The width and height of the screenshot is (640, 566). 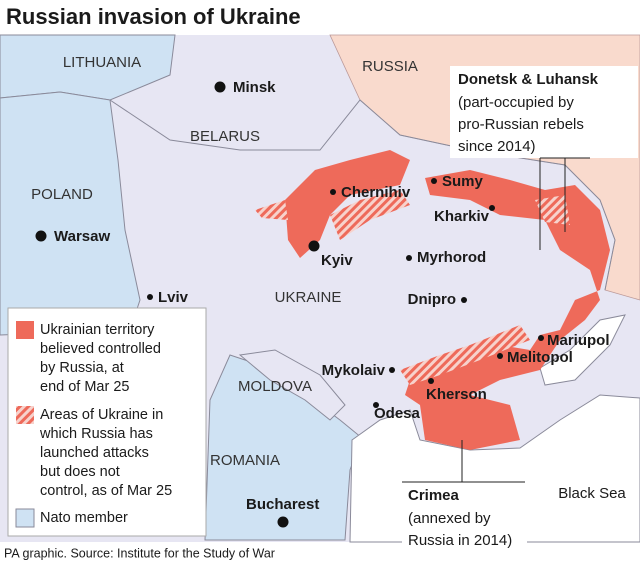 I want to click on city-label: Bucharest, so click(x=282, y=504).